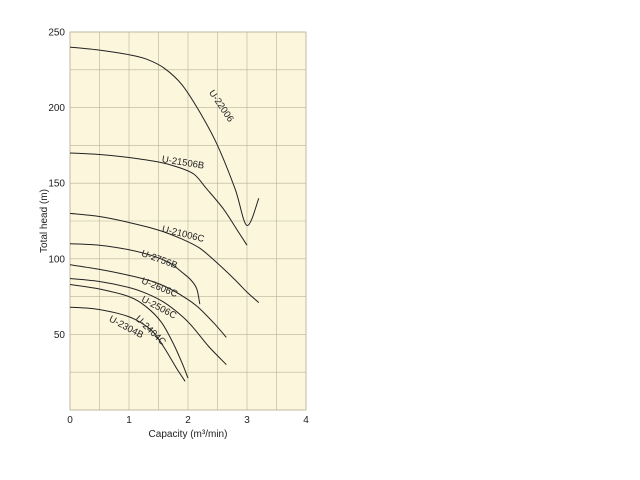 Image resolution: width=640 pixels, height=480 pixels. I want to click on curve-u-2304b, so click(127, 344).